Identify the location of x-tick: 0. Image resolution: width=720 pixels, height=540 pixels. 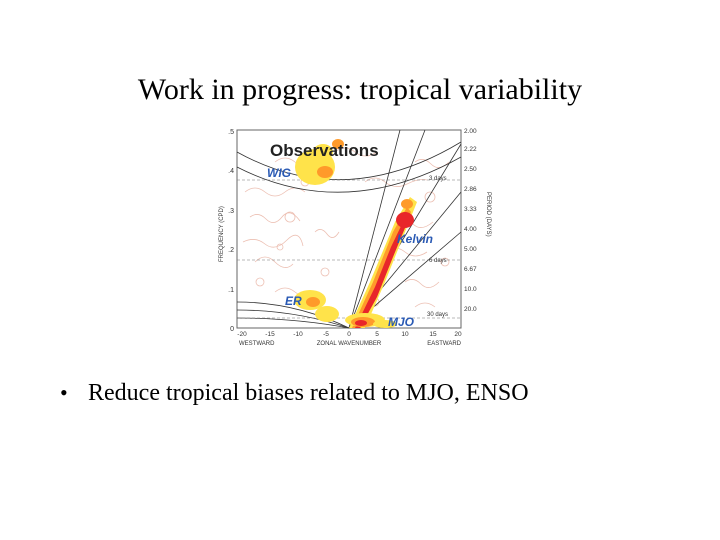
(349, 334).